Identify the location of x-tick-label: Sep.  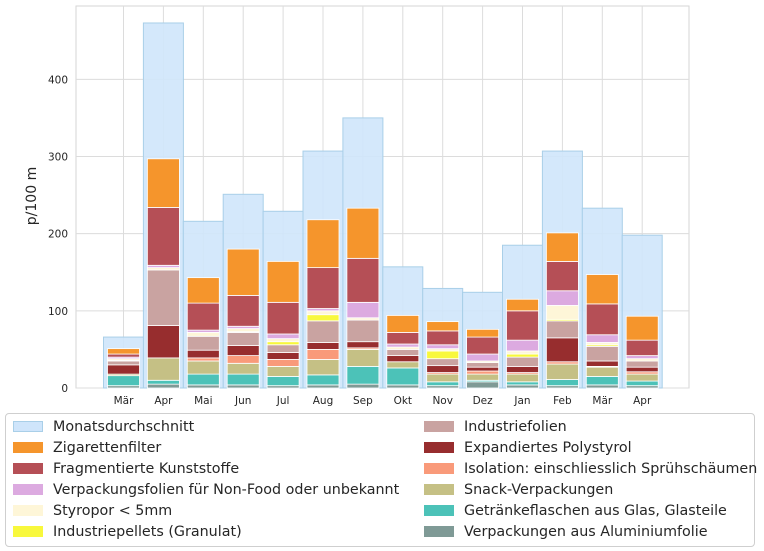
(363, 401).